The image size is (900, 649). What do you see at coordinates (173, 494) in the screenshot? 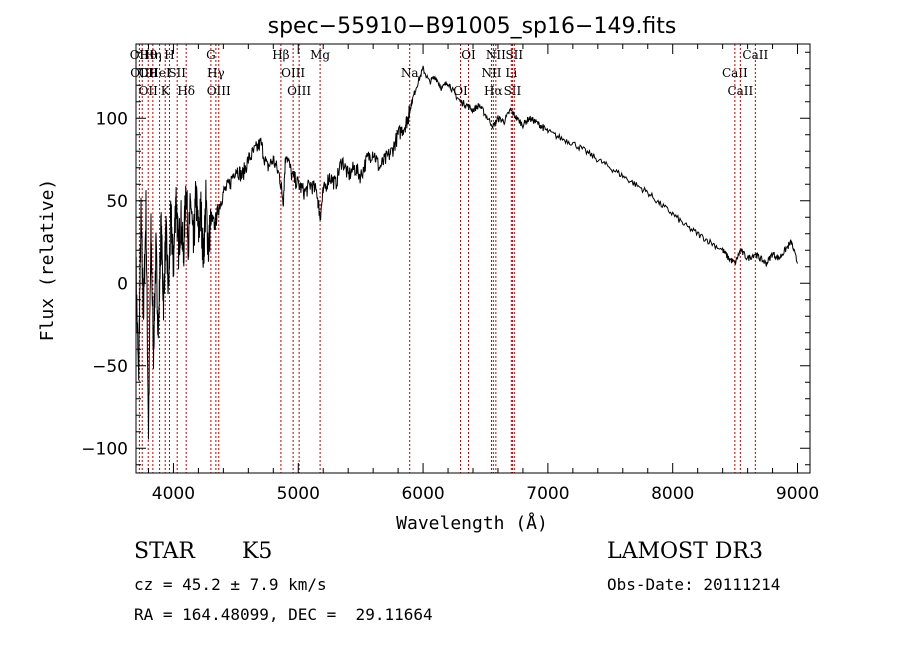
I see `x-tick-label: 4000` at bounding box center [173, 494].